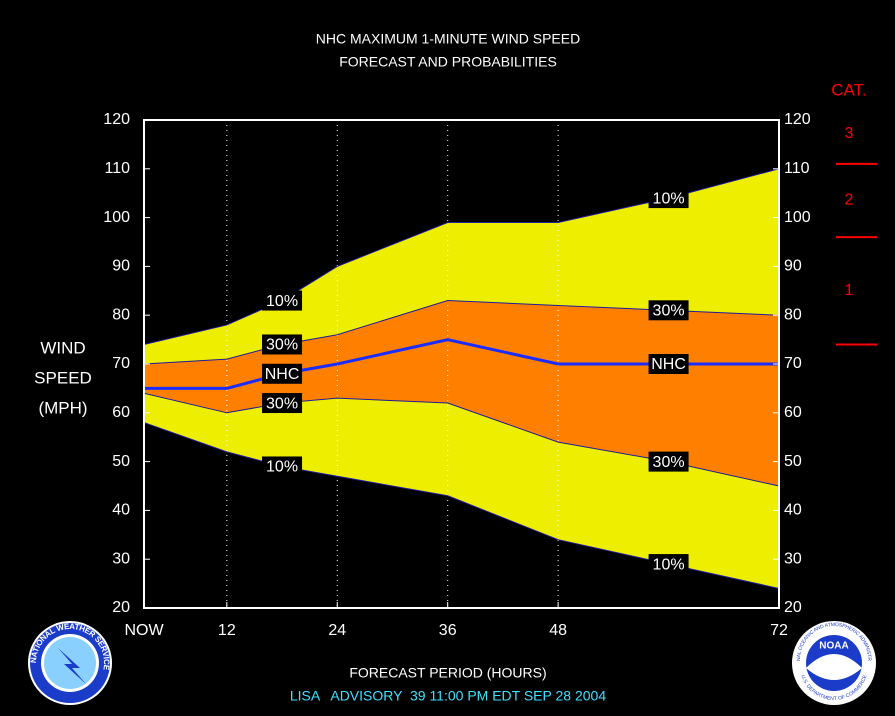 This screenshot has width=895, height=716. Describe the element at coordinates (793, 266) in the screenshot. I see `y2-tick-label: 90` at that location.